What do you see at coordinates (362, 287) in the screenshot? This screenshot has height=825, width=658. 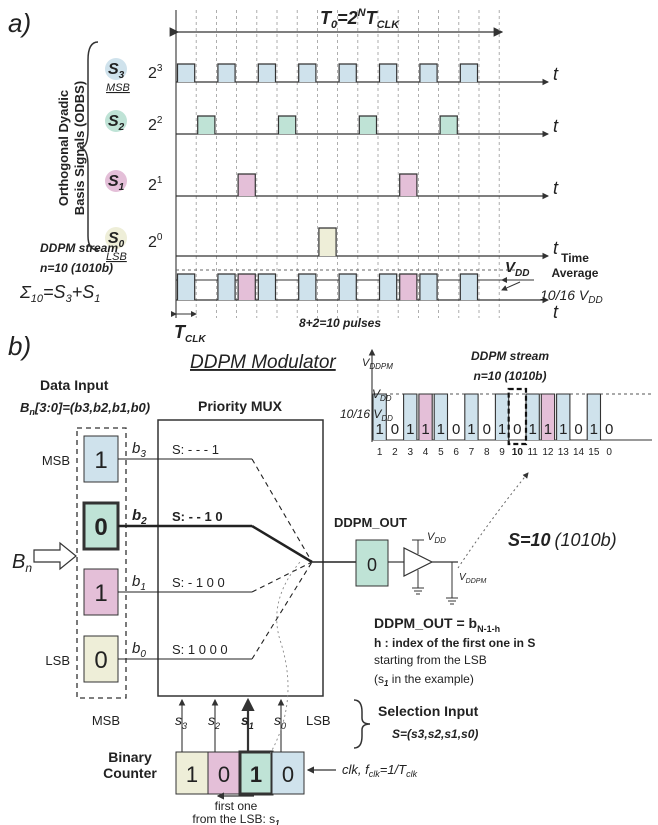 I see `stream-trace` at bounding box center [362, 287].